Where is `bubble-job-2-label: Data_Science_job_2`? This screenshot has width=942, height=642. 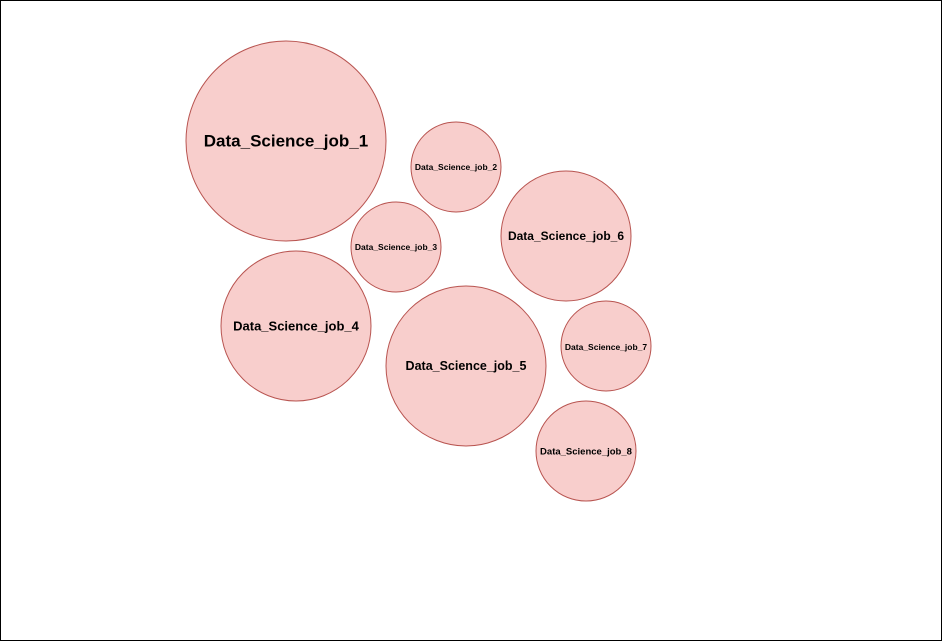
bubble-job-2-label: Data_Science_job_2 is located at coordinates (456, 167).